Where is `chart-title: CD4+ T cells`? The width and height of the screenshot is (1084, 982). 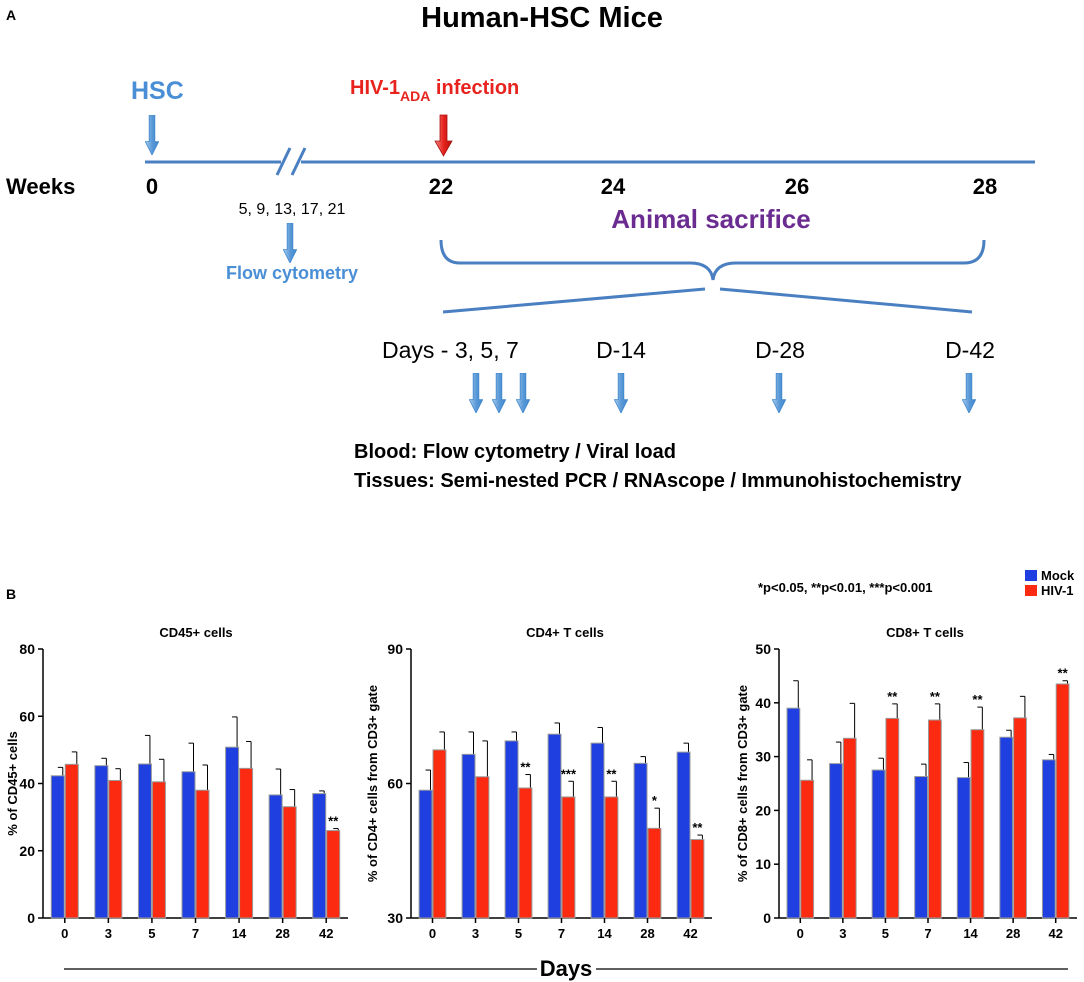
chart-title: CD4+ T cells is located at coordinates (565, 632).